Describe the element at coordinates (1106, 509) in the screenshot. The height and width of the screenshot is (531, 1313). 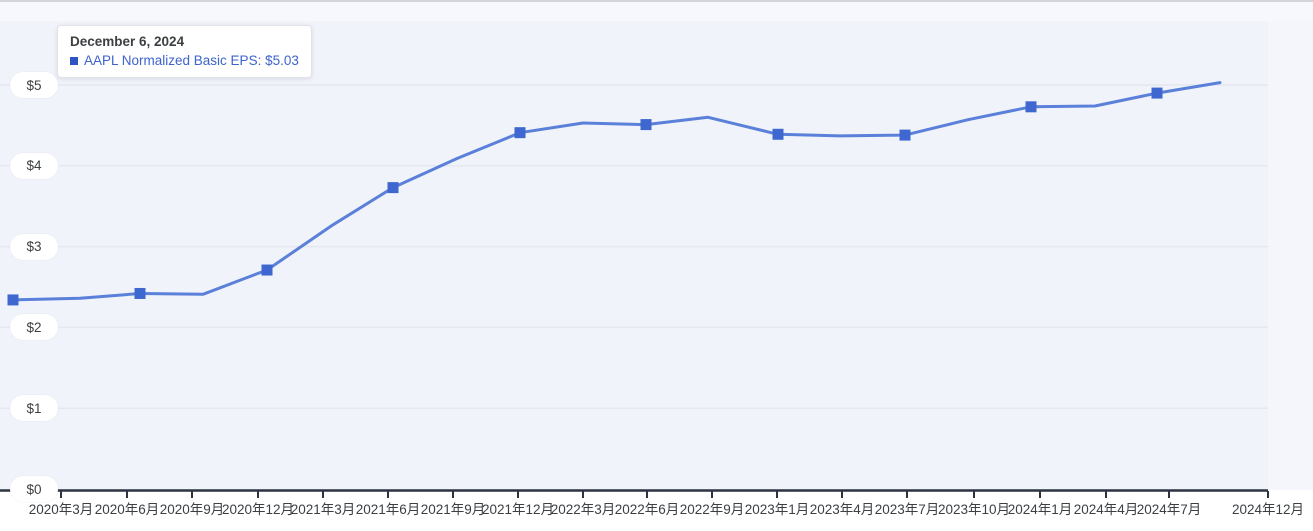
I see `x-tick-label: 2024年4月` at that location.